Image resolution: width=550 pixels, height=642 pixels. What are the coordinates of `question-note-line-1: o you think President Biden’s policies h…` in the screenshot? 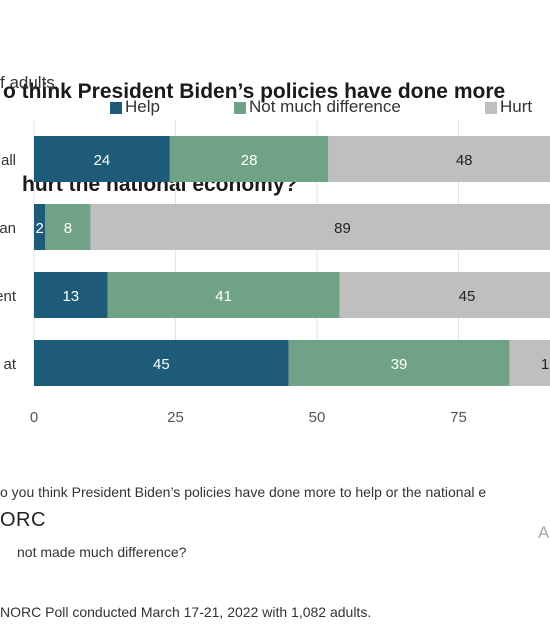 It's located at (243, 492).